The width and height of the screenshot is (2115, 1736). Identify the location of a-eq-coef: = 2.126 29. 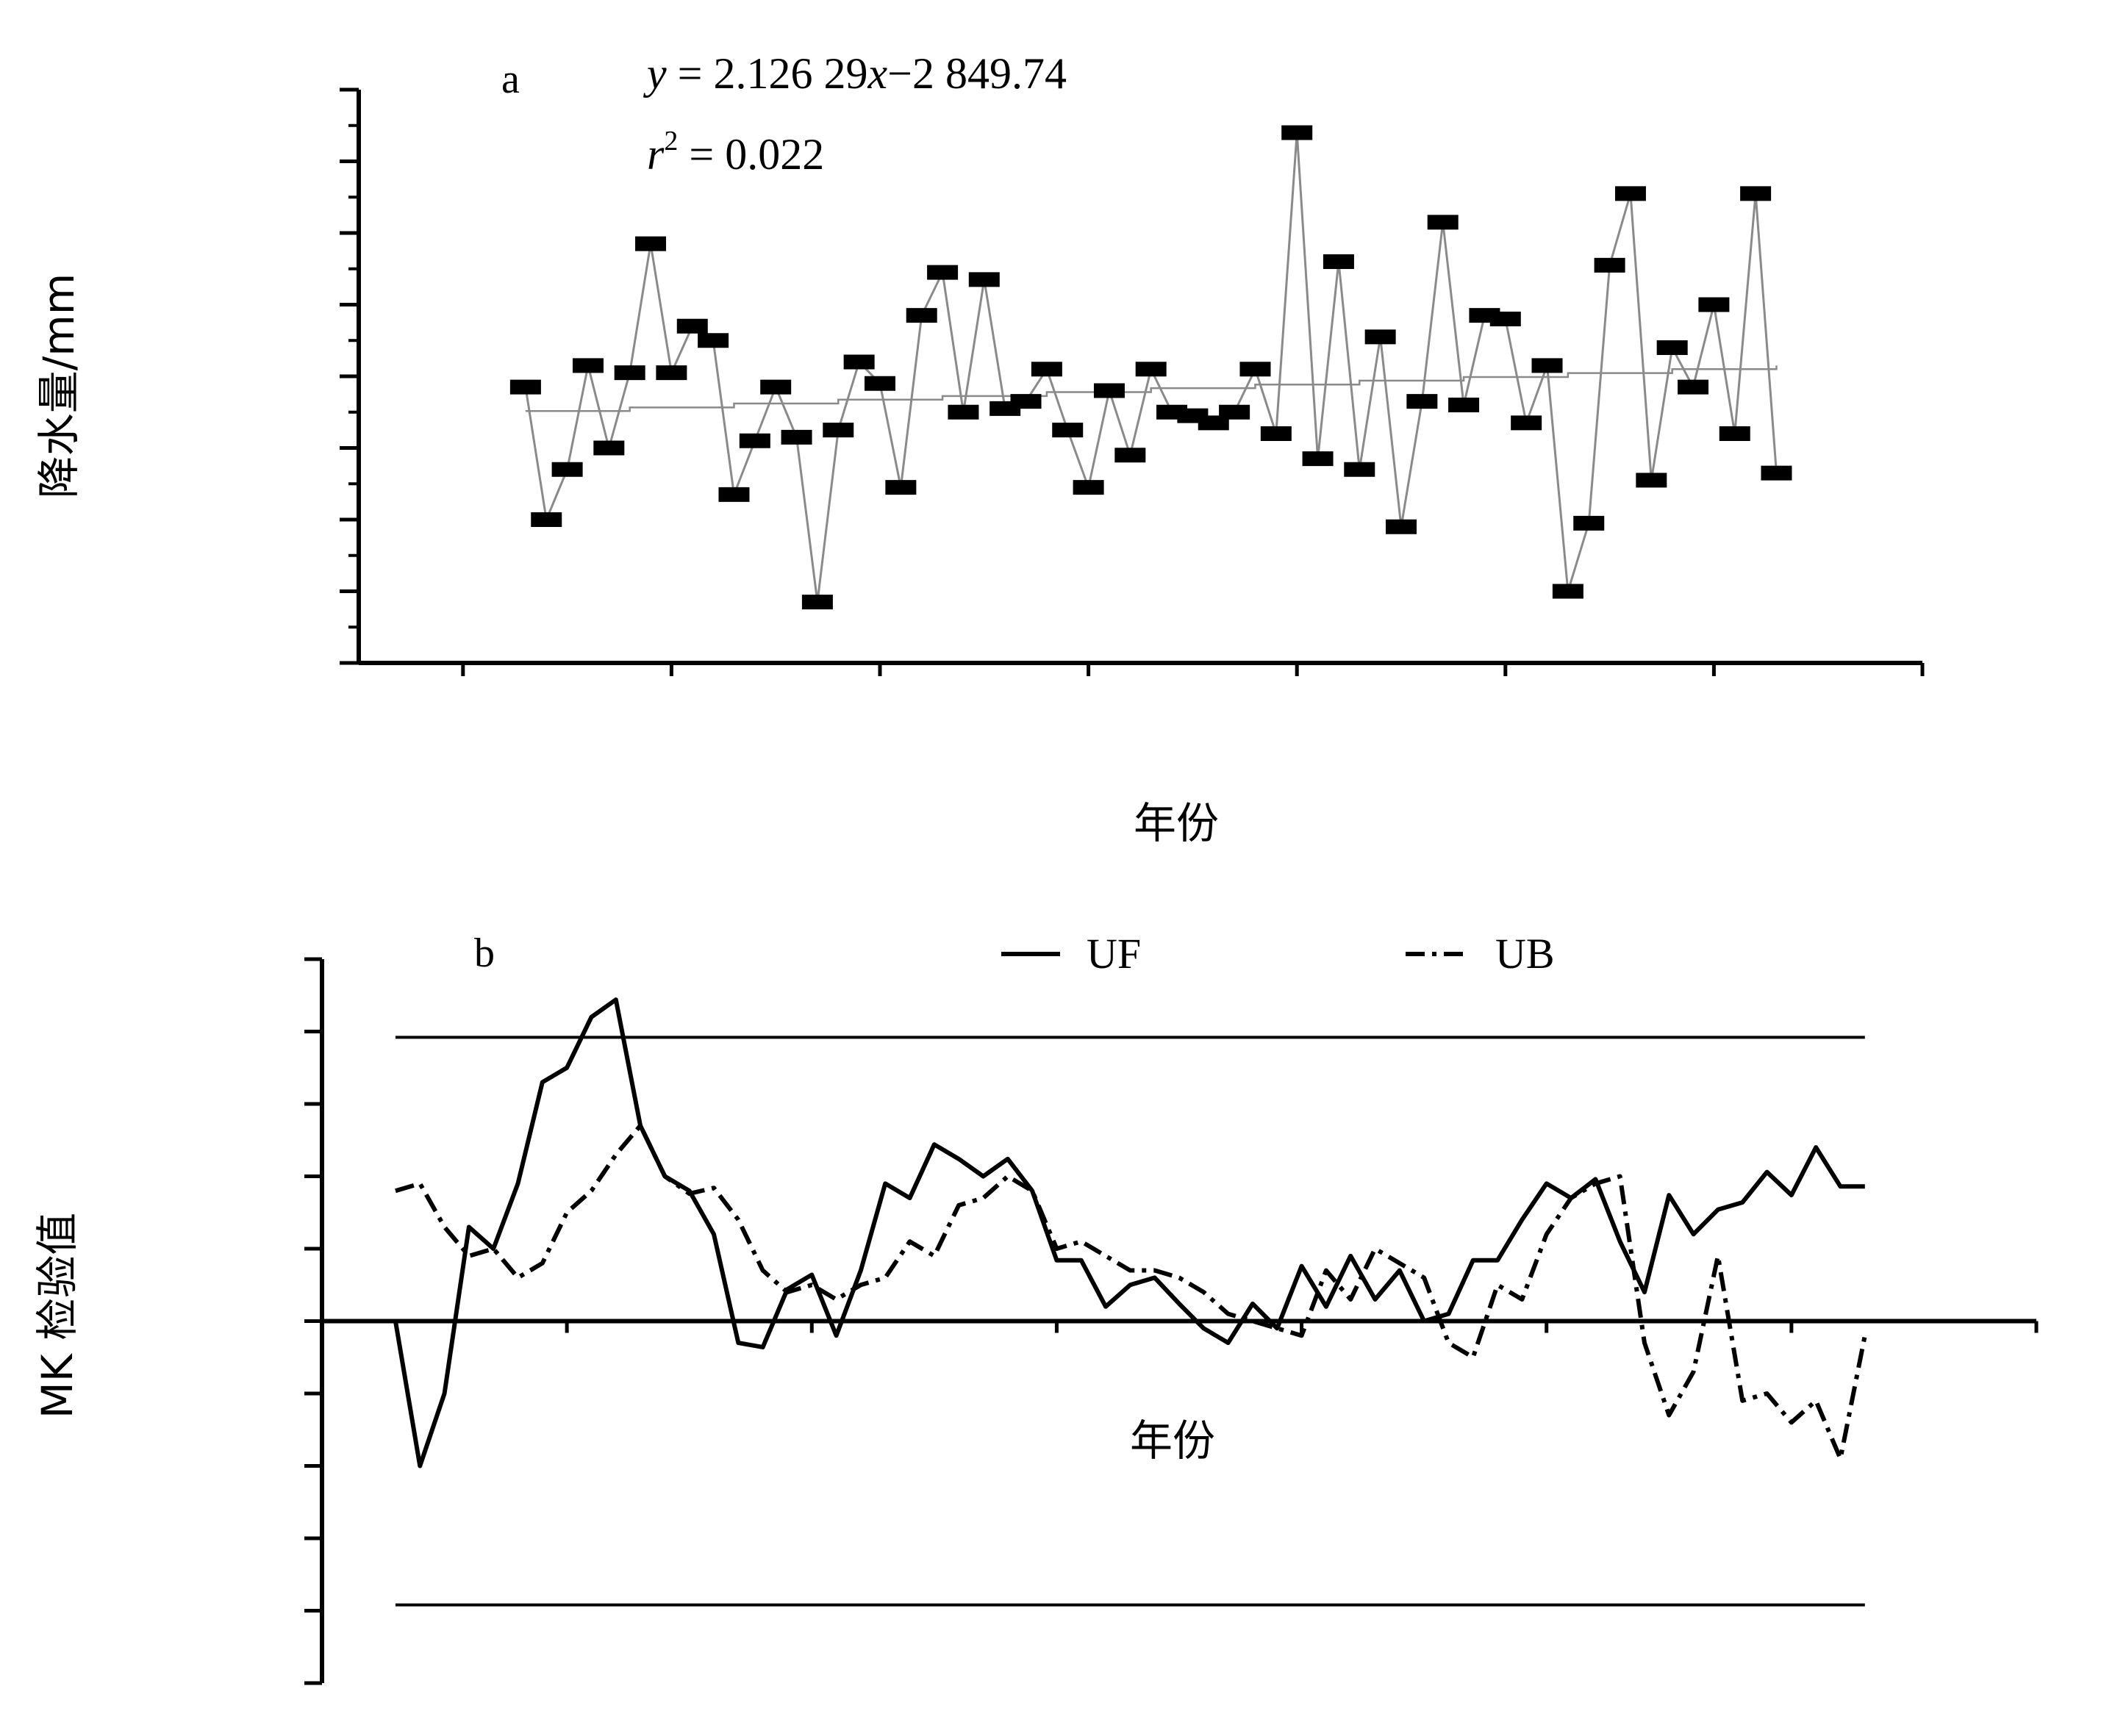
(767, 73).